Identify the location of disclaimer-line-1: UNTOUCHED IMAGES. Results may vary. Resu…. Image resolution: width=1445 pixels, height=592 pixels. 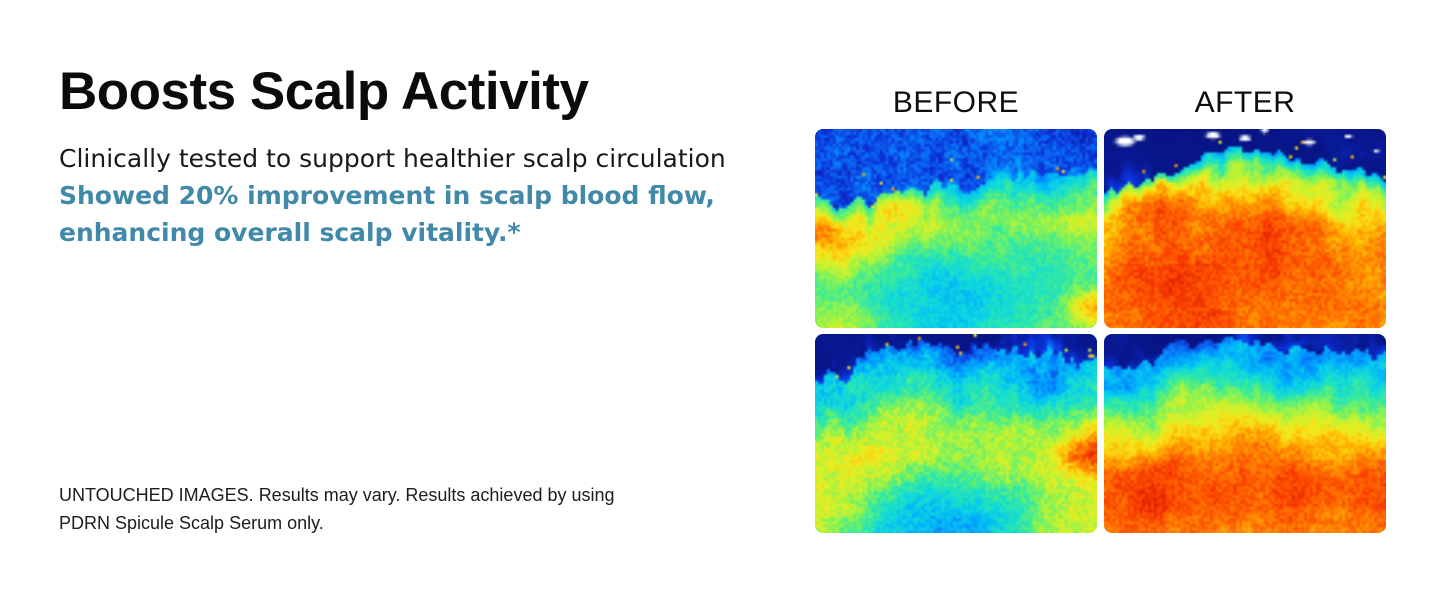
(337, 495).